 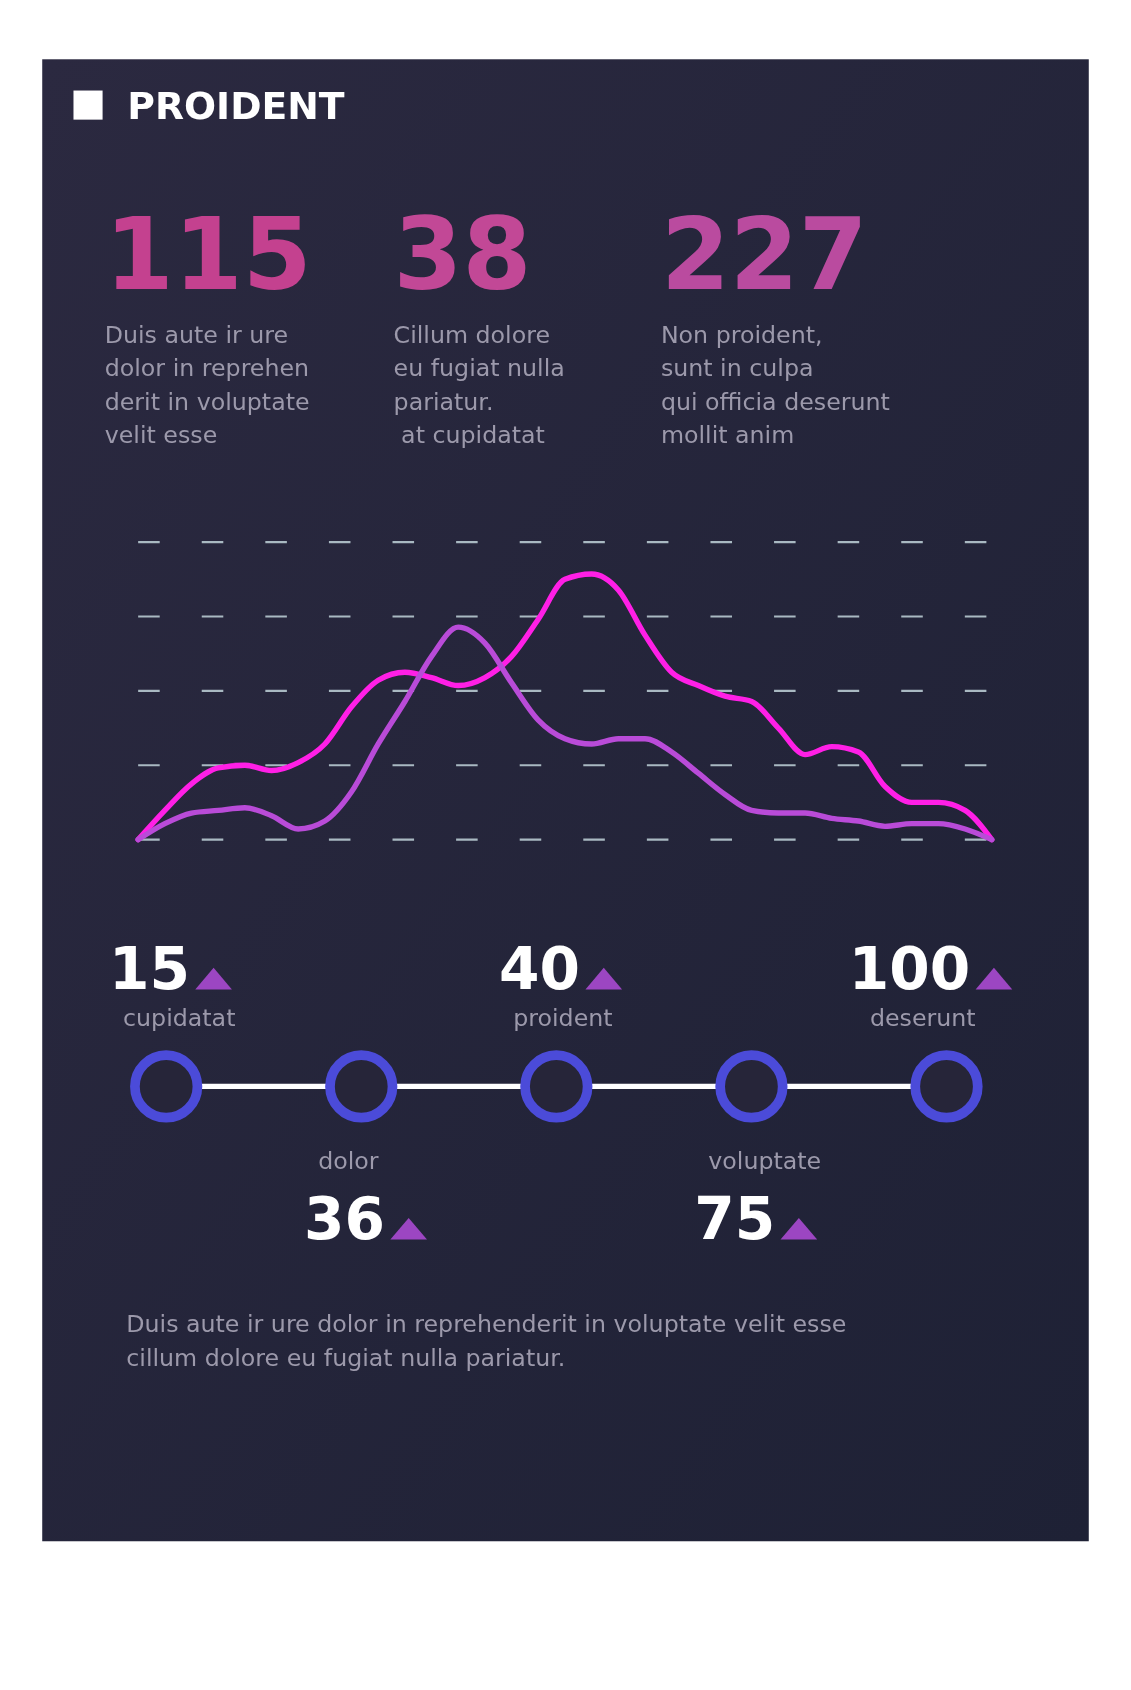 I want to click on data-label: 100, so click(x=909, y=969).